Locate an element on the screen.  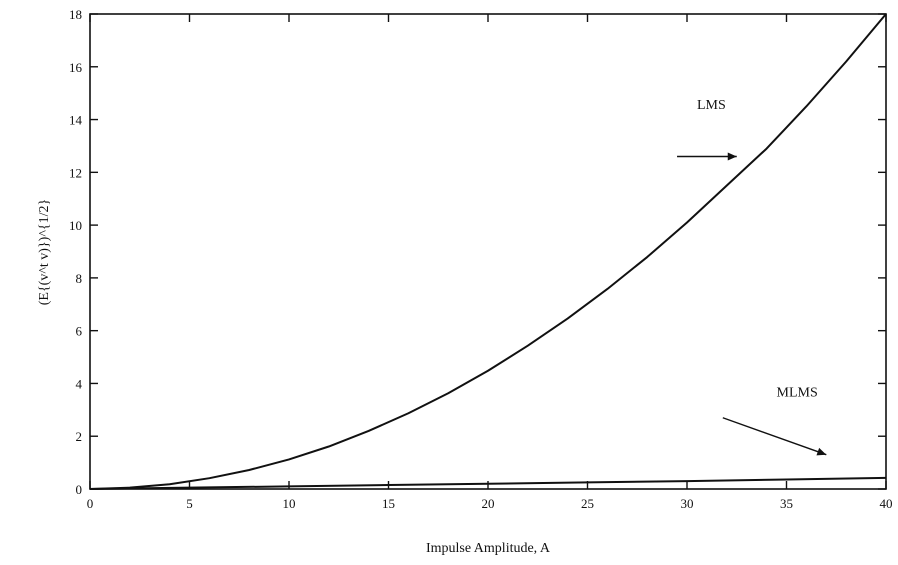
y-tick-label: 8 is located at coordinates (79, 278).